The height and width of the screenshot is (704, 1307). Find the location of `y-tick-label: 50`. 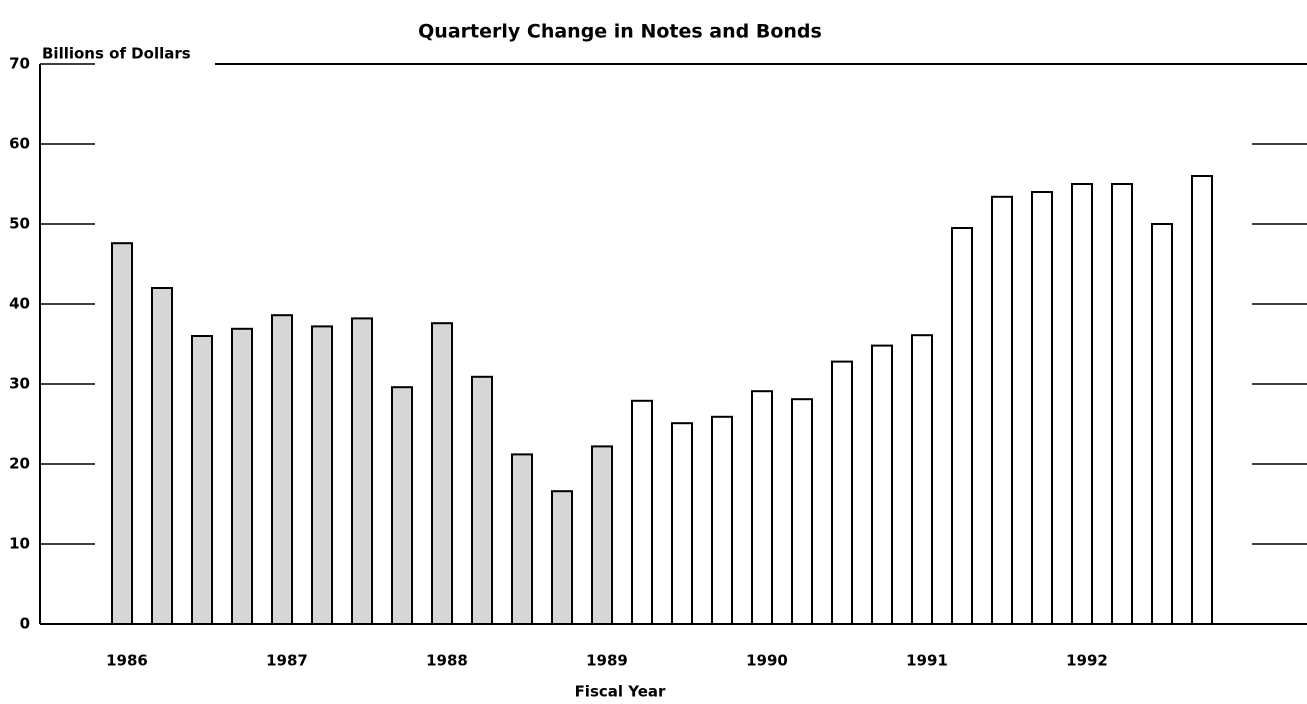

y-tick-label: 50 is located at coordinates (19, 224).